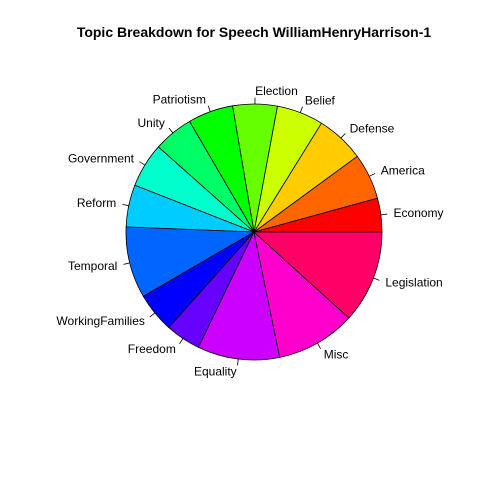  What do you see at coordinates (171, 130) in the screenshot?
I see `pie-tick-unity` at bounding box center [171, 130].